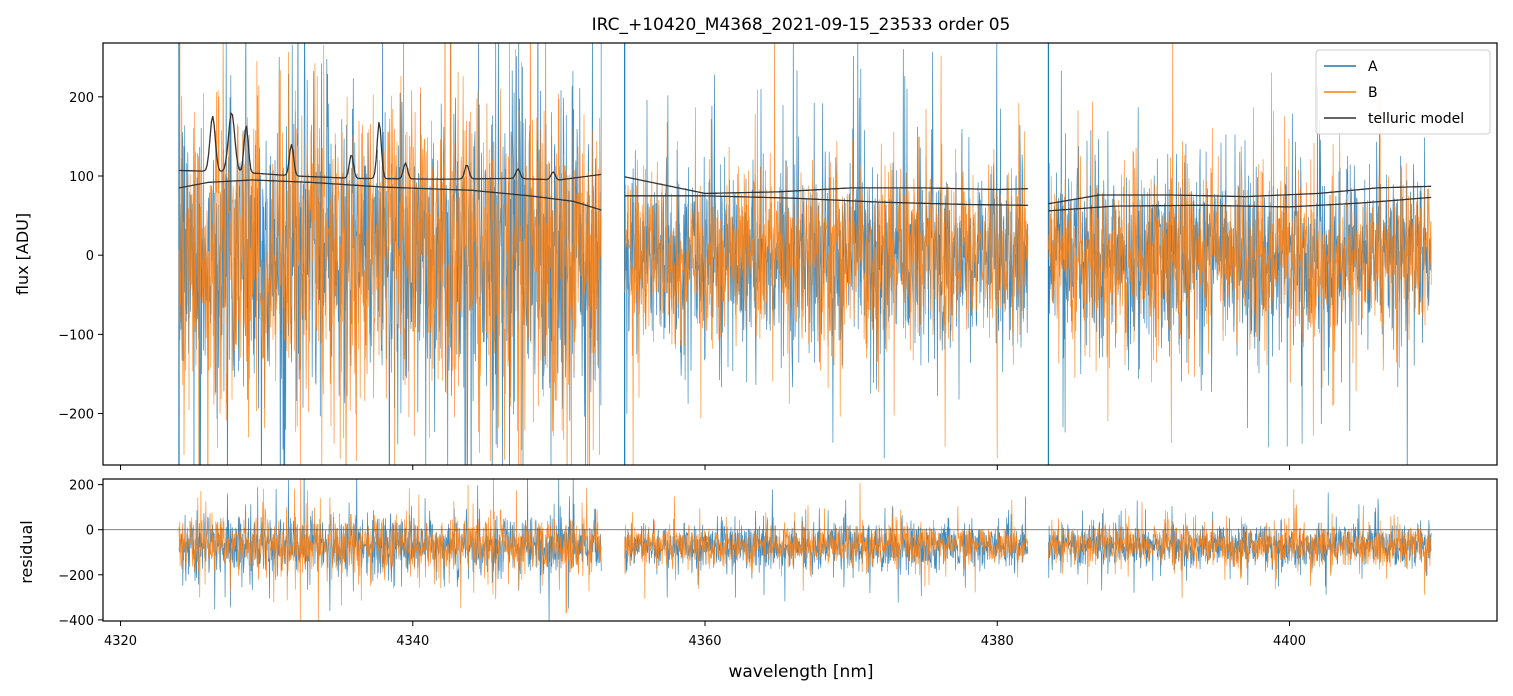  What do you see at coordinates (704, 641) in the screenshot?
I see `residual-xtick-label: 4360` at bounding box center [704, 641].